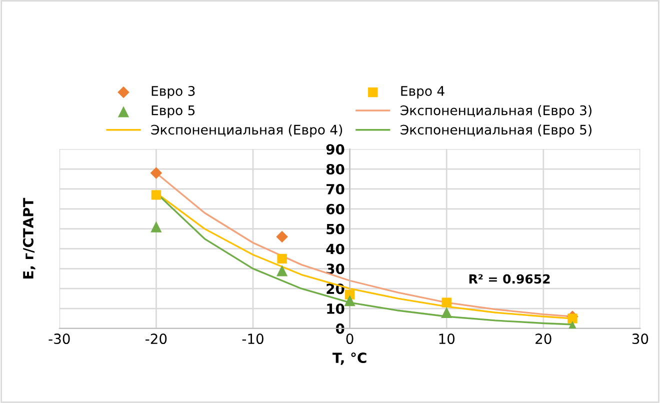 Image resolution: width=660 pixels, height=403 pixels. I want to click on y-tick-label: 10, so click(335, 308).